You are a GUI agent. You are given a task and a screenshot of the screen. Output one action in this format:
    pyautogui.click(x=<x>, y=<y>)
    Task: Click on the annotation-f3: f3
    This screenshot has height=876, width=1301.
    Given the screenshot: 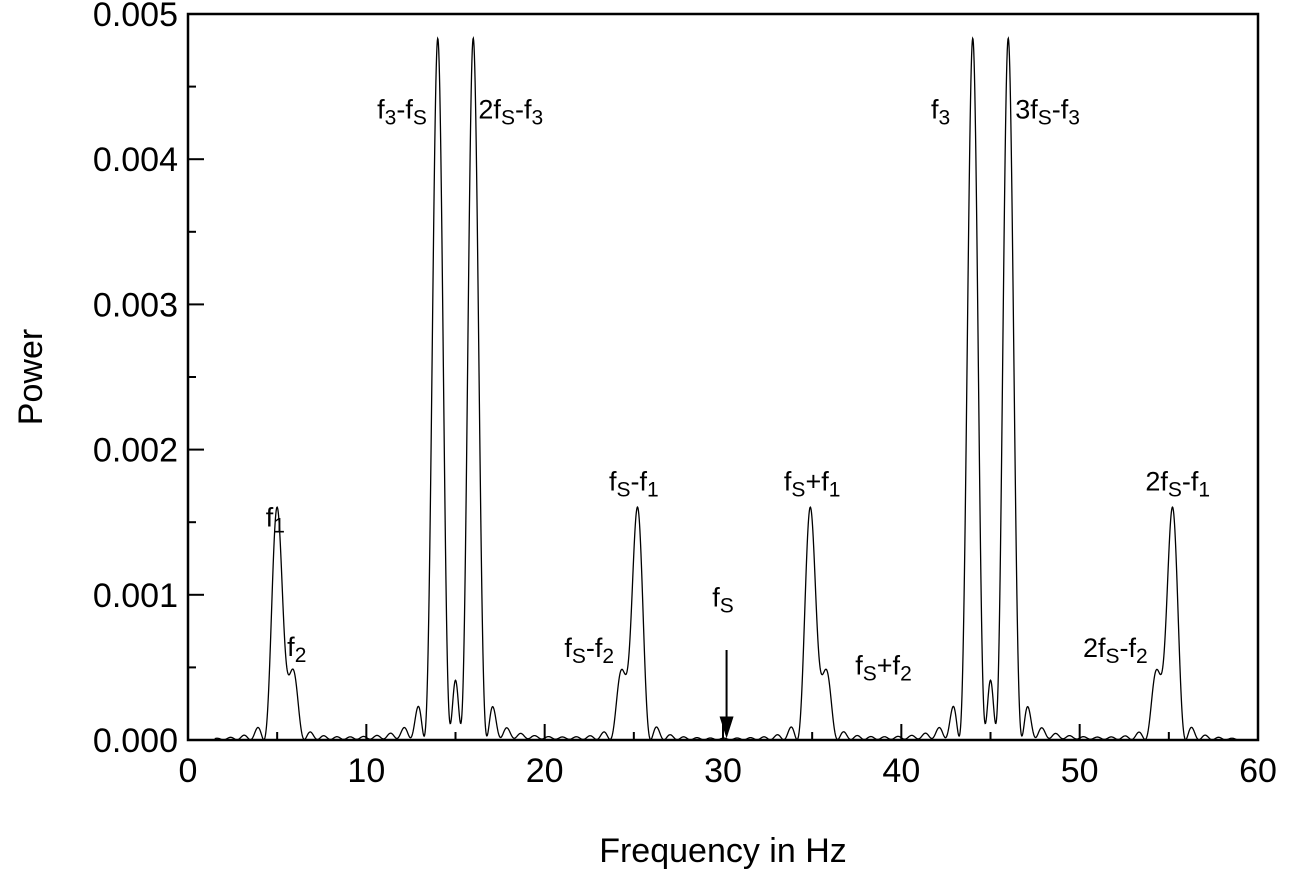 What is the action you would take?
    pyautogui.click(x=940, y=112)
    